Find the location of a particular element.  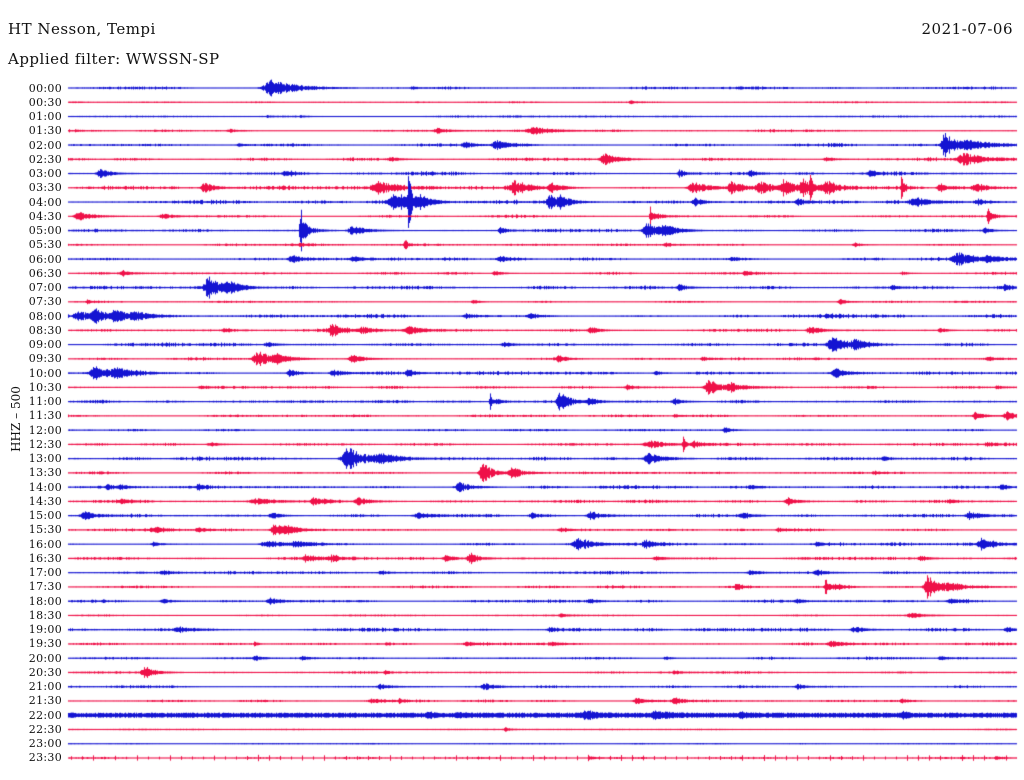

time-label-07:30: 07:30 is located at coordinates (45, 302).